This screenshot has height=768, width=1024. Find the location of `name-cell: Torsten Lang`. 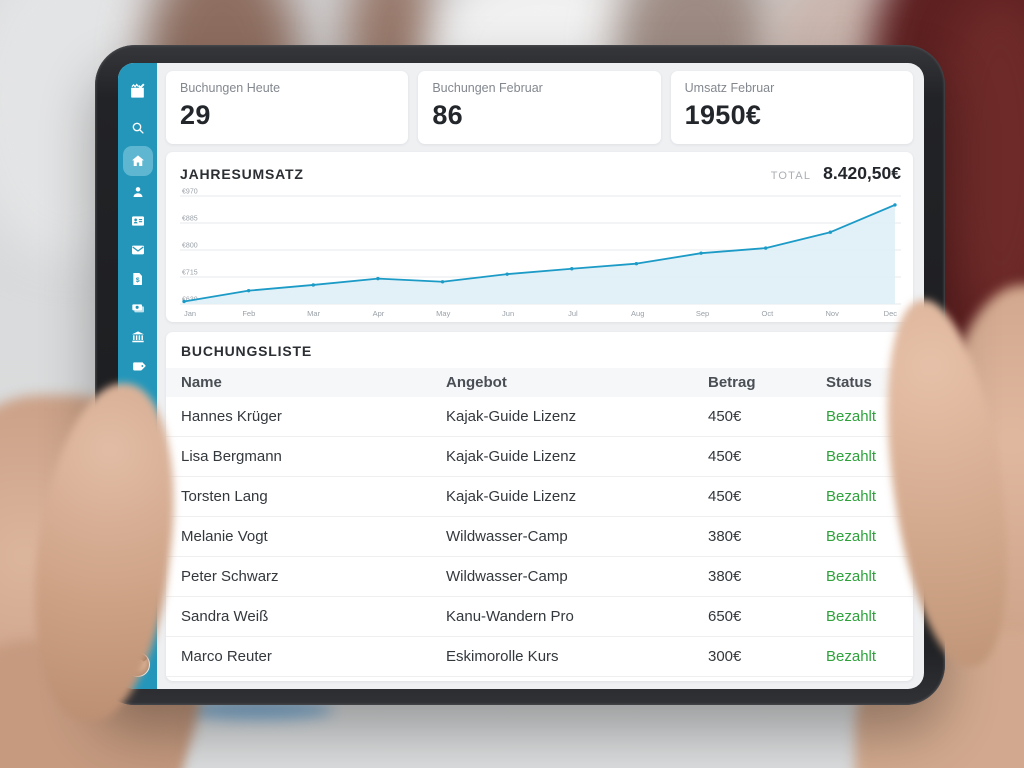

name-cell: Torsten Lang is located at coordinates (224, 496).